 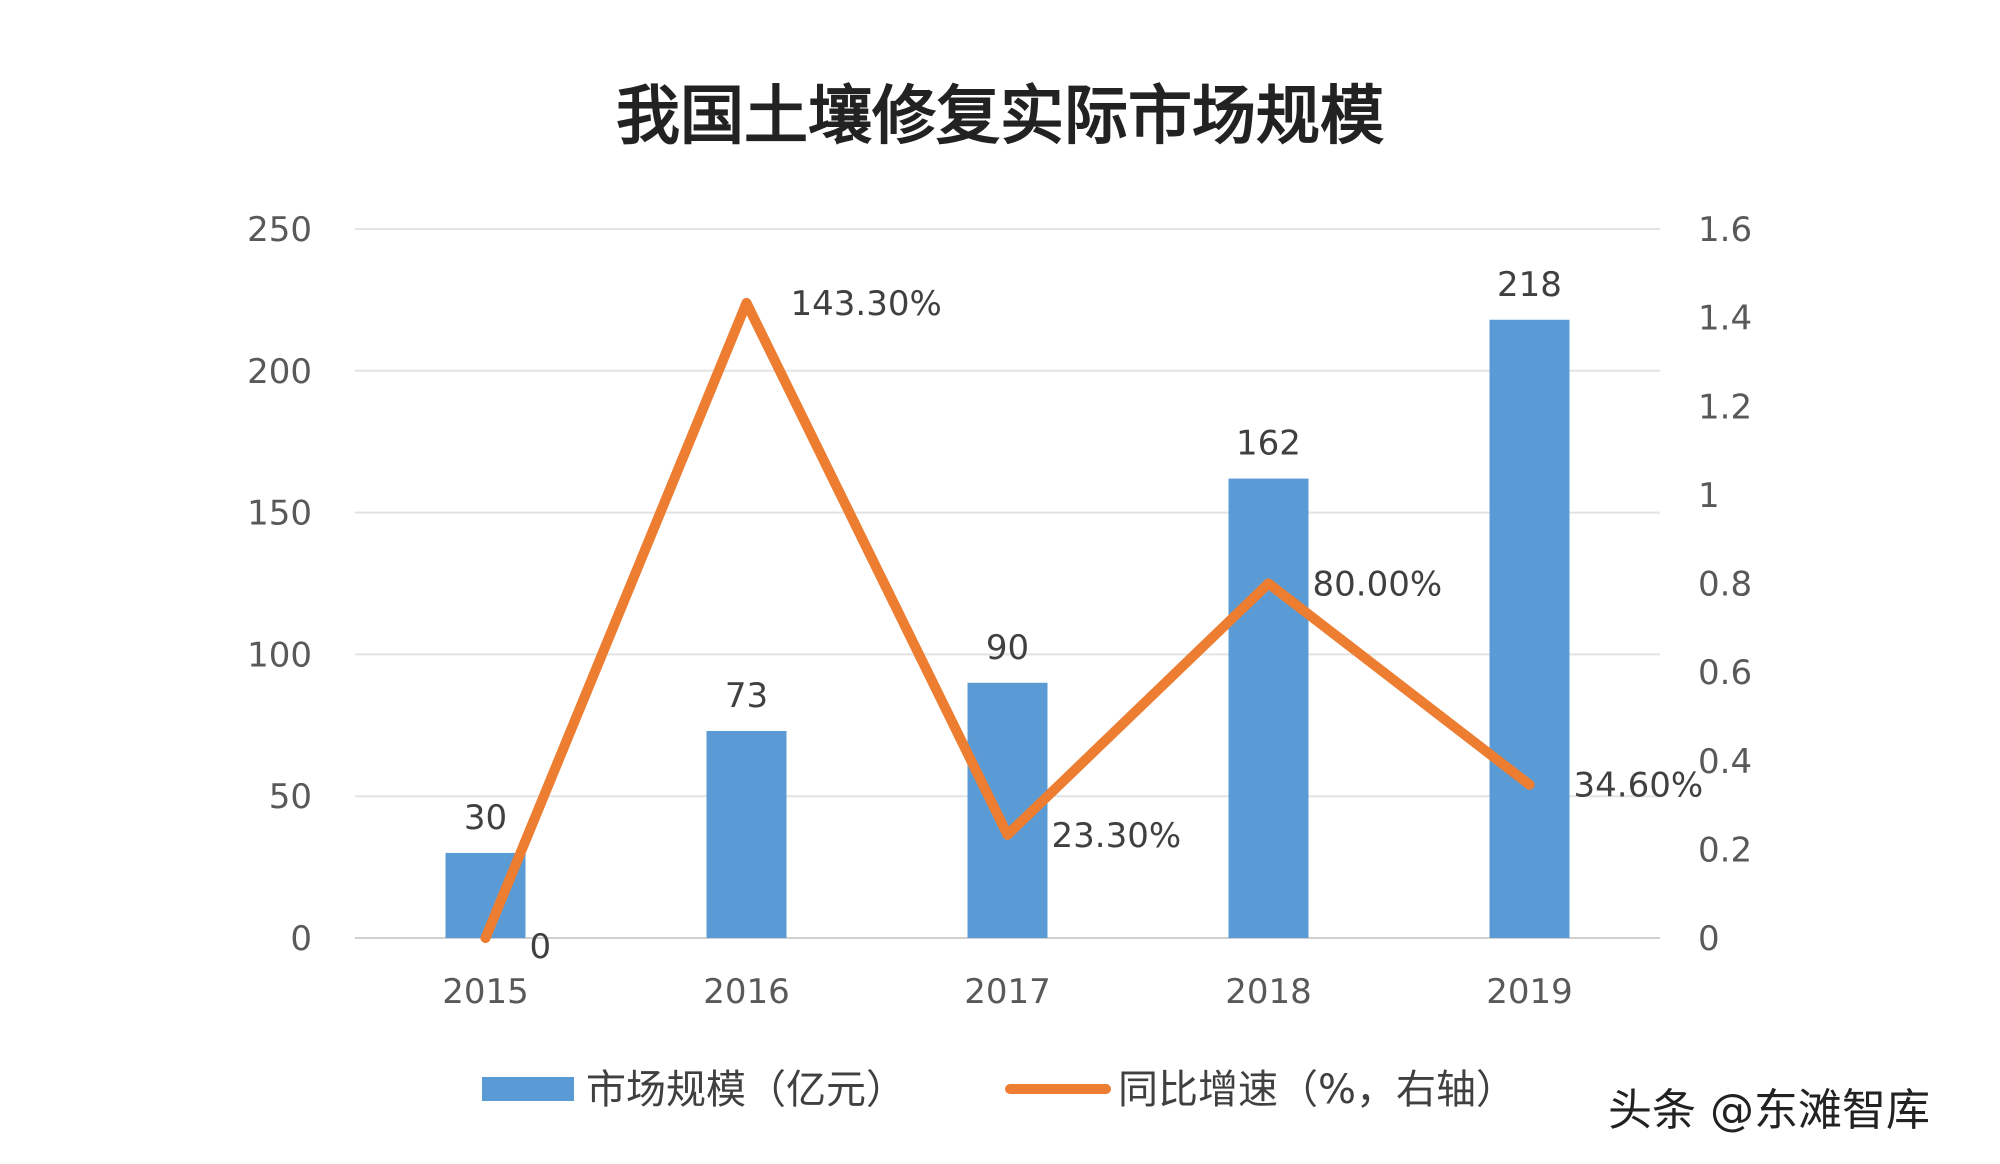 I want to click on x-tick-label: 2016, so click(x=746, y=992).